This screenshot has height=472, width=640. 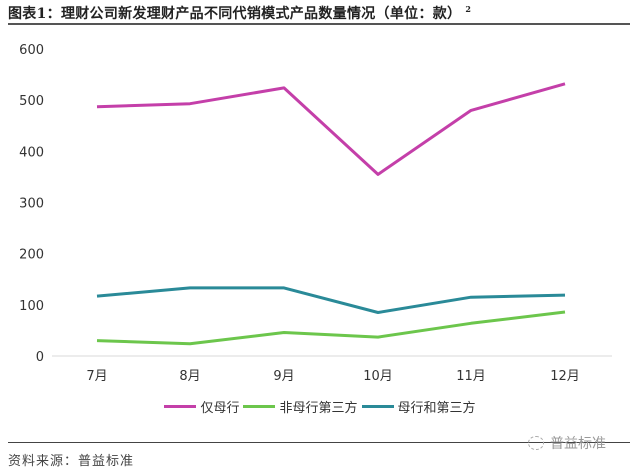 I want to click on chart-title-text: 图表1：理财公司新发理财产品不同代销模式产品数量情况（单位：款）, so click(x=235, y=14).